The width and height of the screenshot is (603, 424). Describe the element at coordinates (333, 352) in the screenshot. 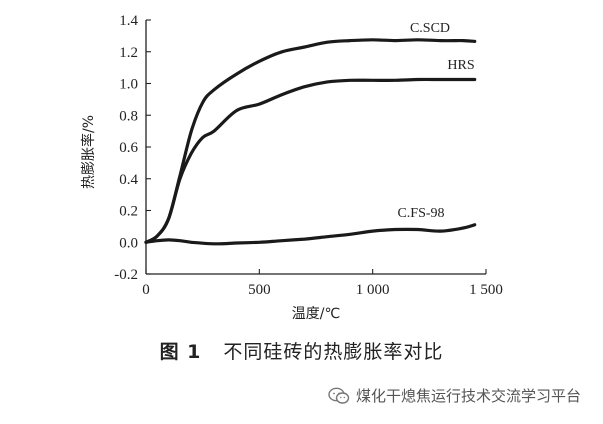

I see `figure-caption-text: 不同硅砖的热膨胀率对比` at that location.